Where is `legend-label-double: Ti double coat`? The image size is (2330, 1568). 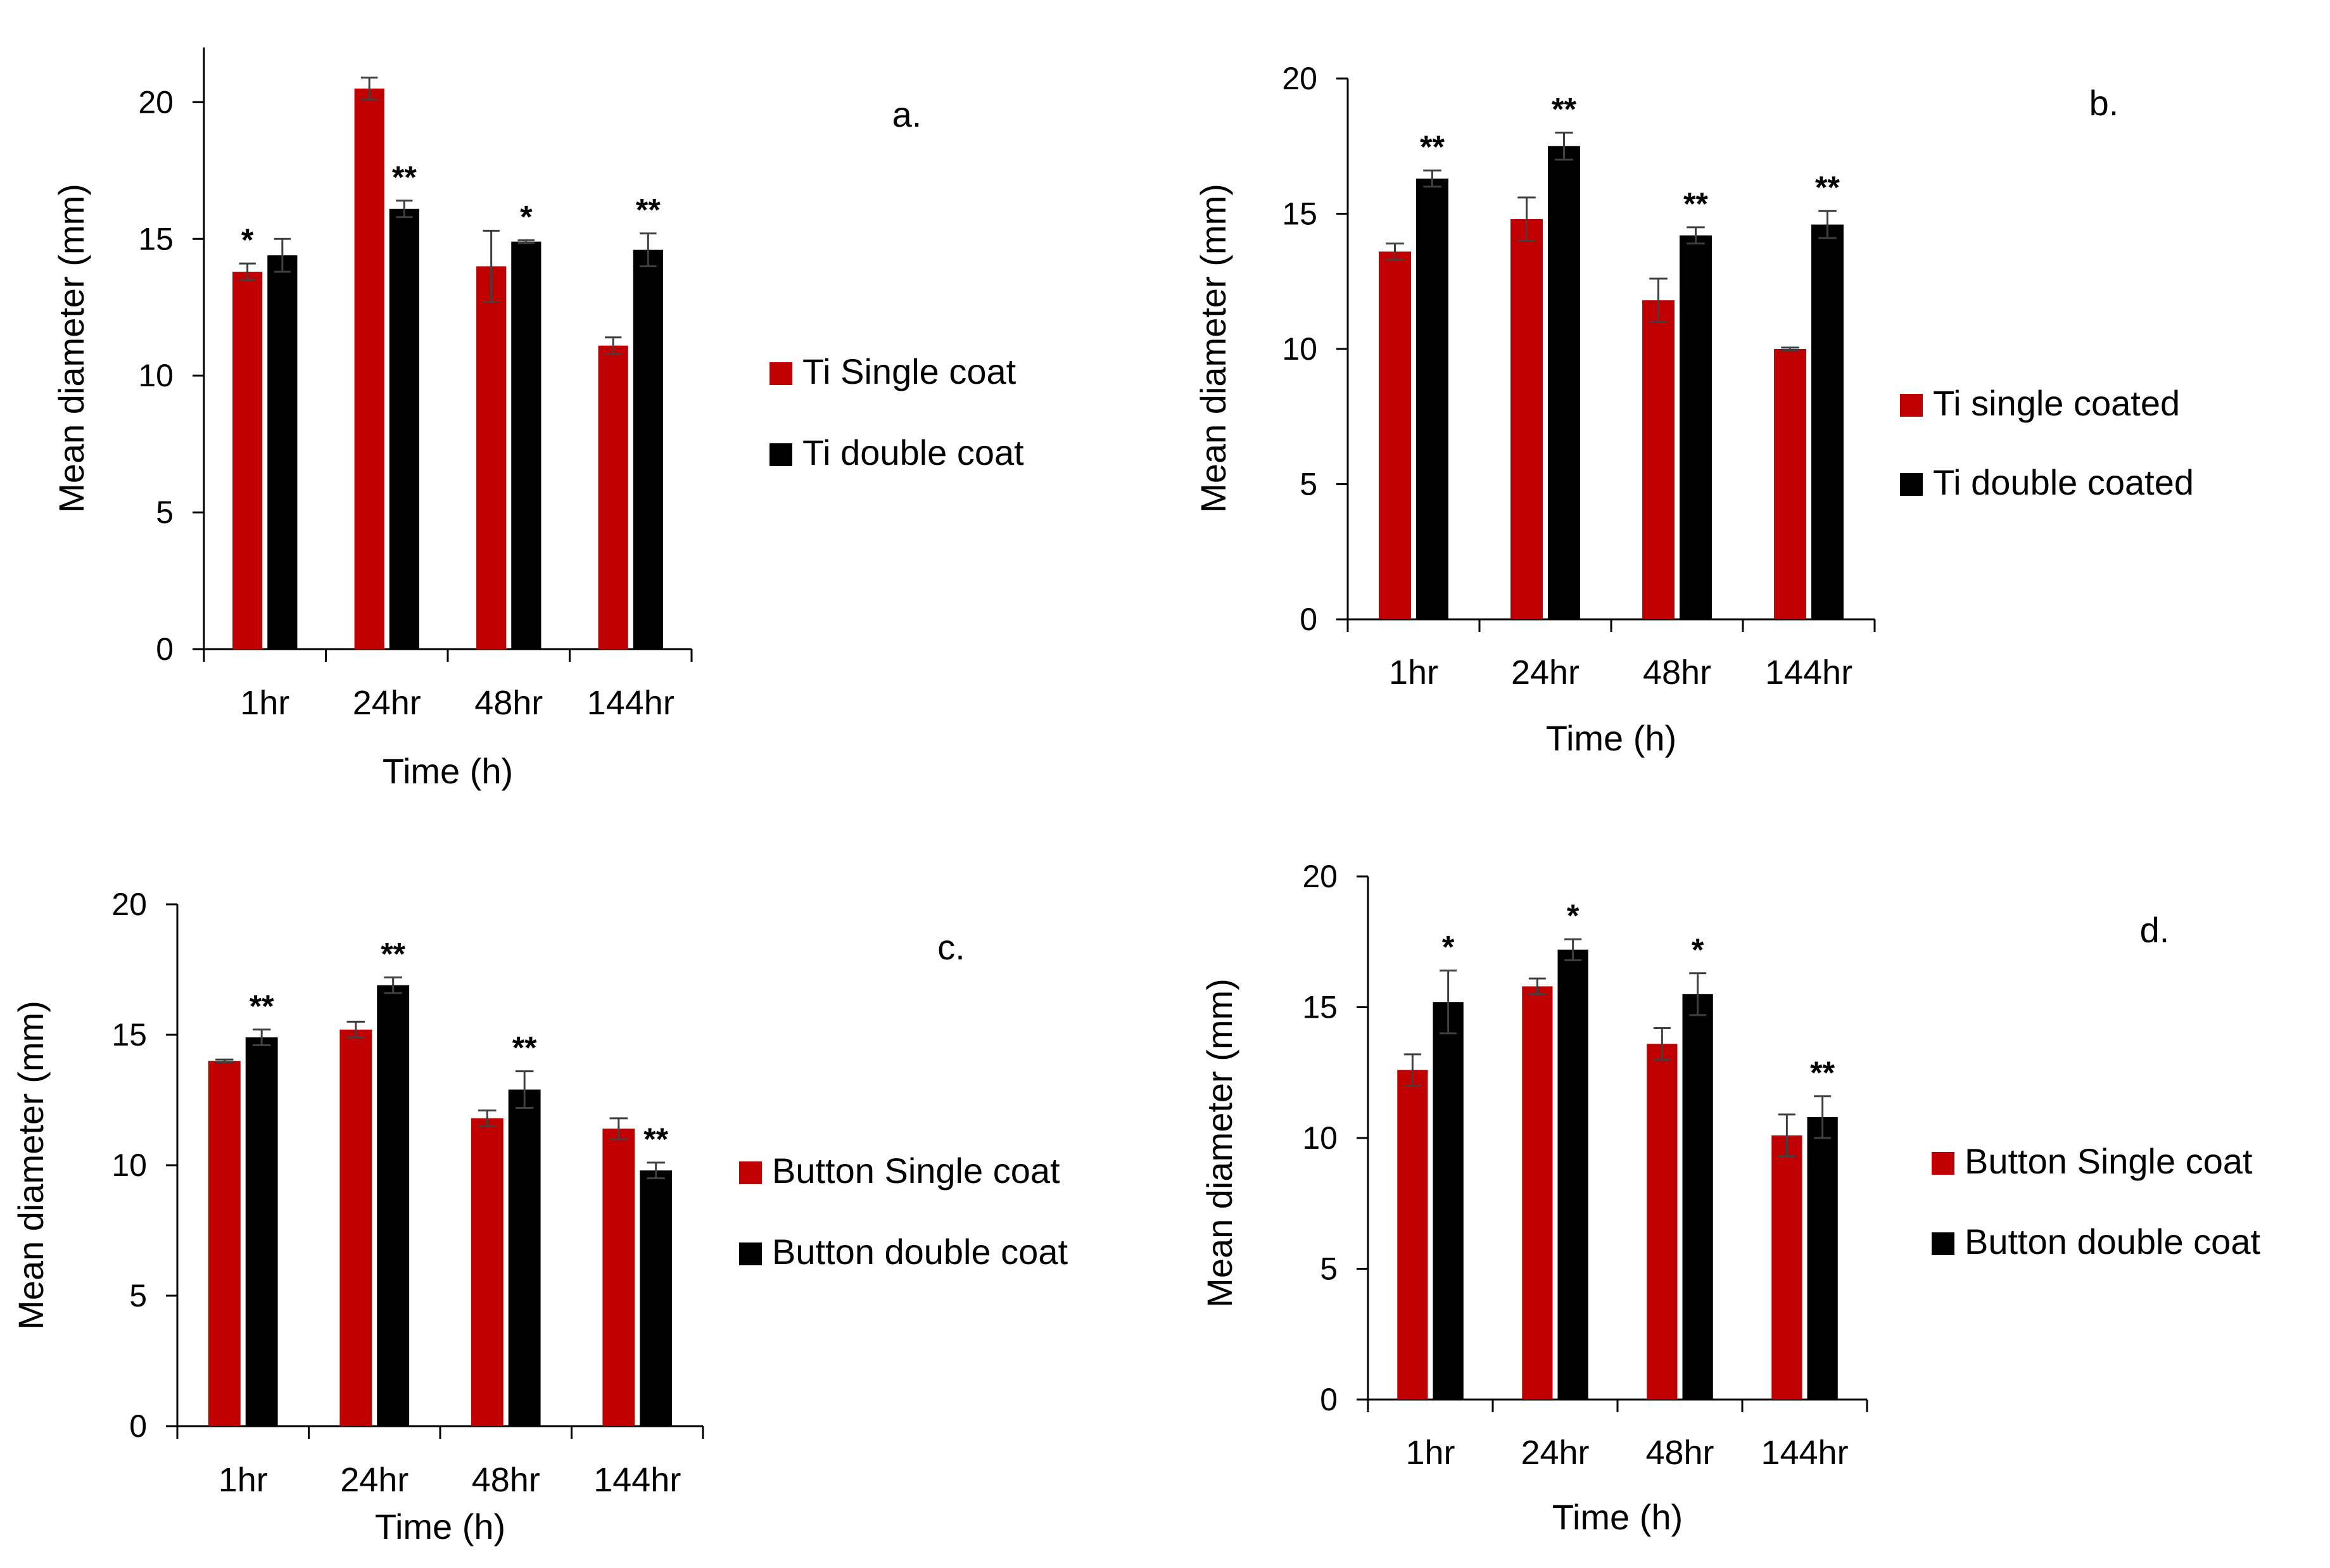
legend-label-double: Ti double coat is located at coordinates (913, 453).